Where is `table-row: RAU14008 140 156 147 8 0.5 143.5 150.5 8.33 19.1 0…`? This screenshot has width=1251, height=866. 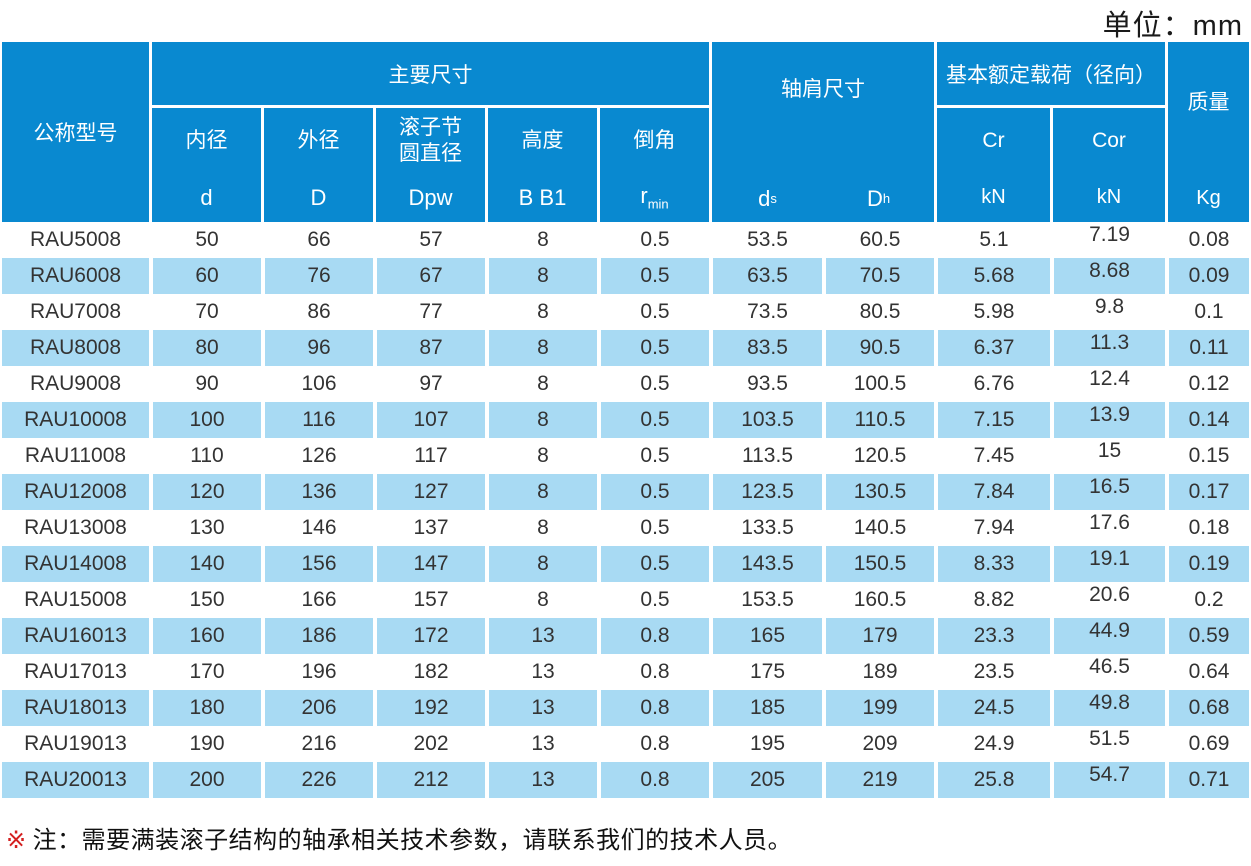
table-row: RAU14008 140 156 147 8 0.5 143.5 150.5 8.33 19.1 0… is located at coordinates (625, 564).